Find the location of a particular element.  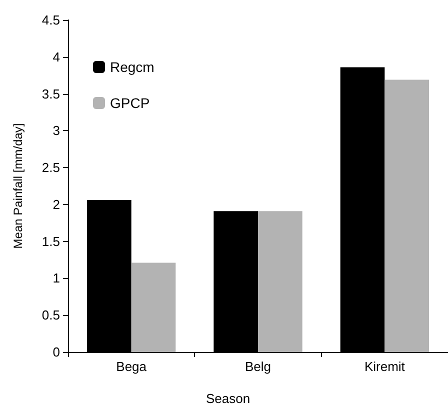

legend-label: GPCP is located at coordinates (130, 103).